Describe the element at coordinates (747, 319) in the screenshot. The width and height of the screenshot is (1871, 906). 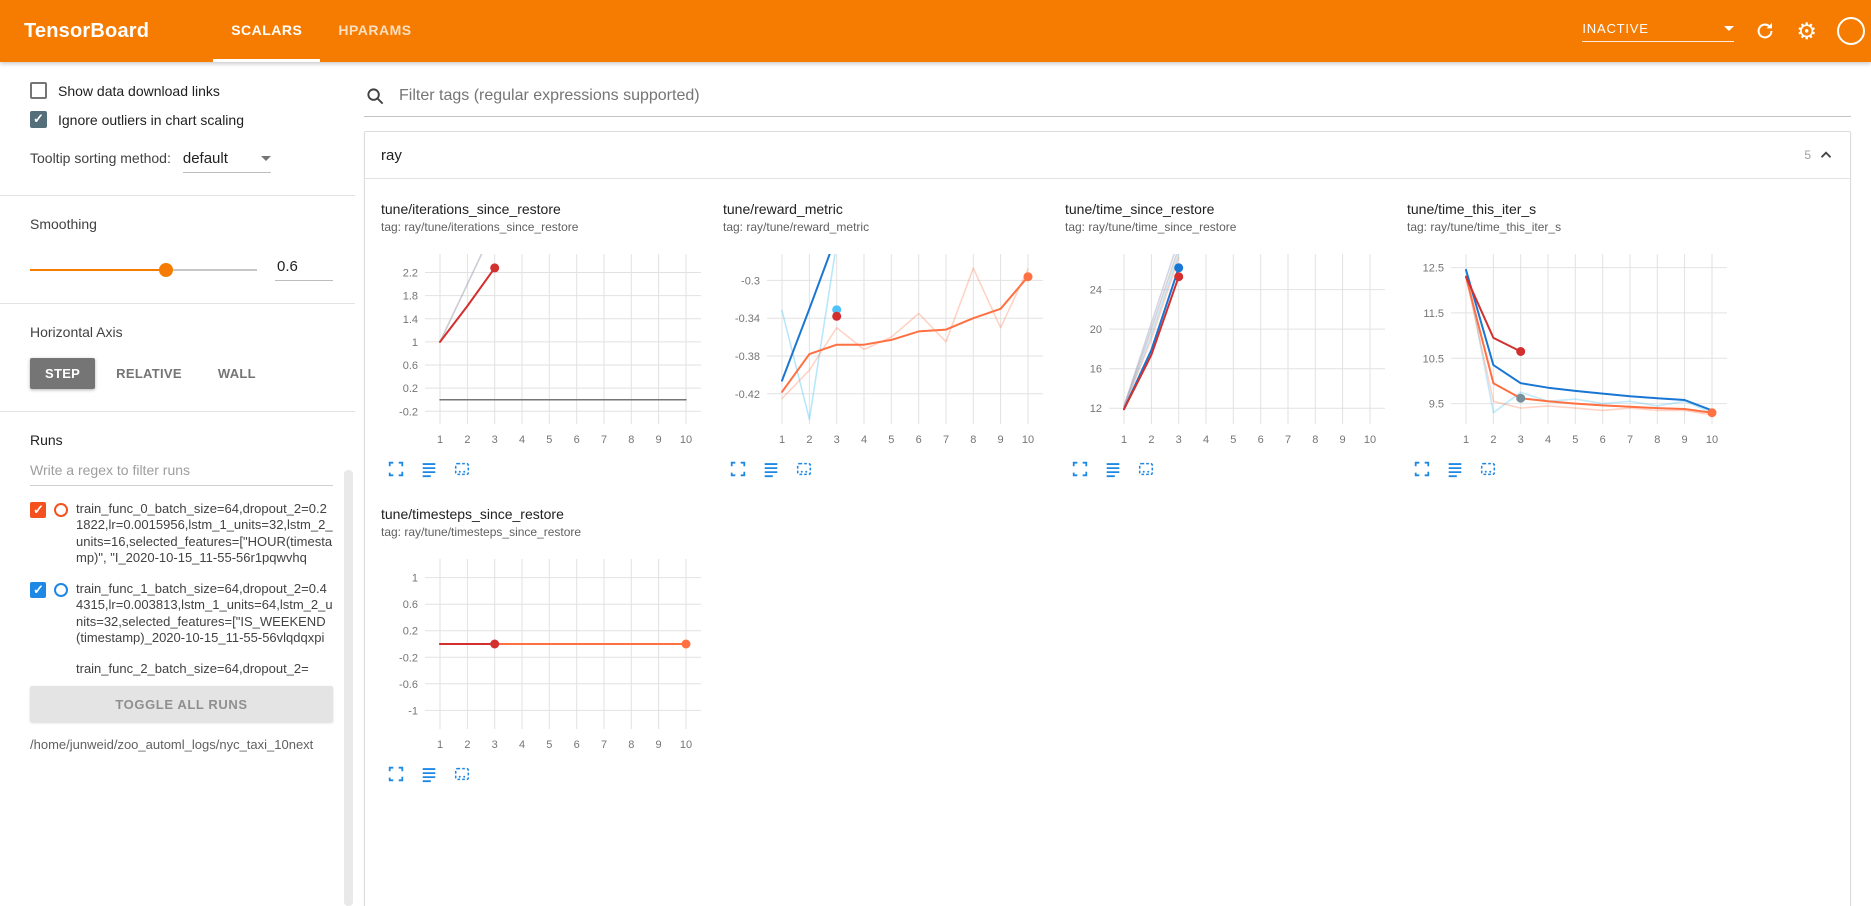
I see `svg-text: -0.34` at that location.